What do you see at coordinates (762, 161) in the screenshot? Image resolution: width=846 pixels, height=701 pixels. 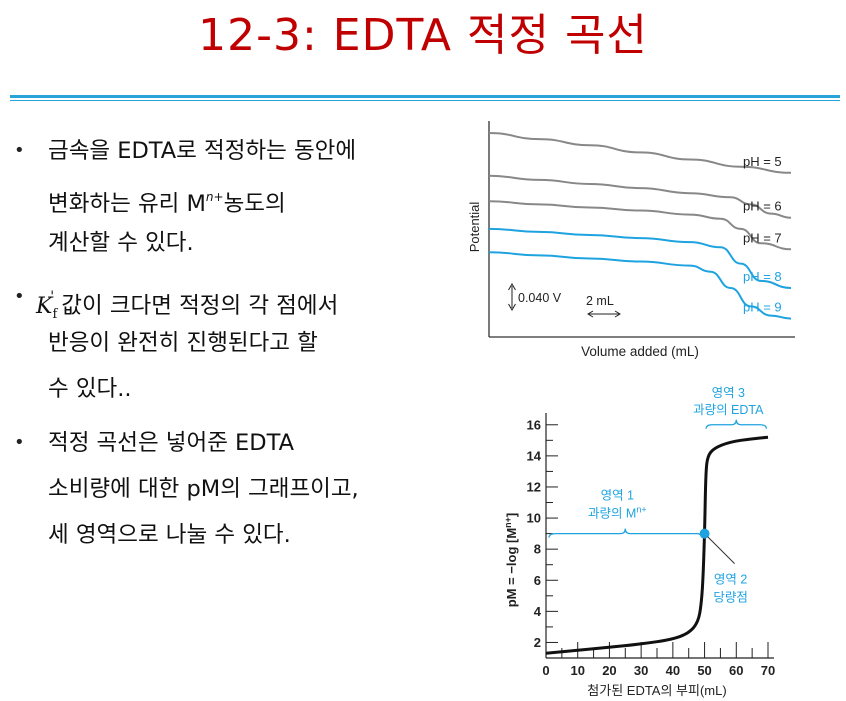 I see `series-label: pH = 5` at bounding box center [762, 161].